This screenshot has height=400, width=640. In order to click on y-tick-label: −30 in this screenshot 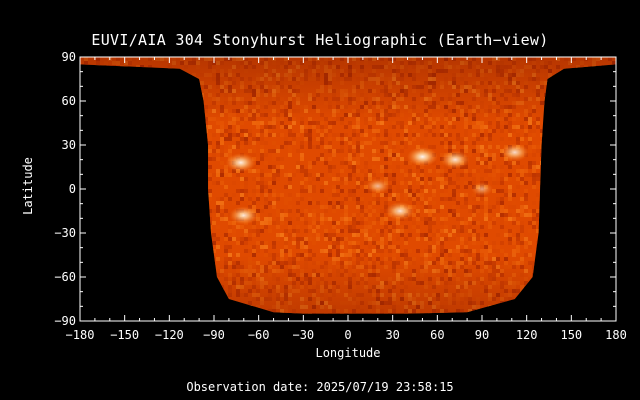, I will do `click(65, 233)`.